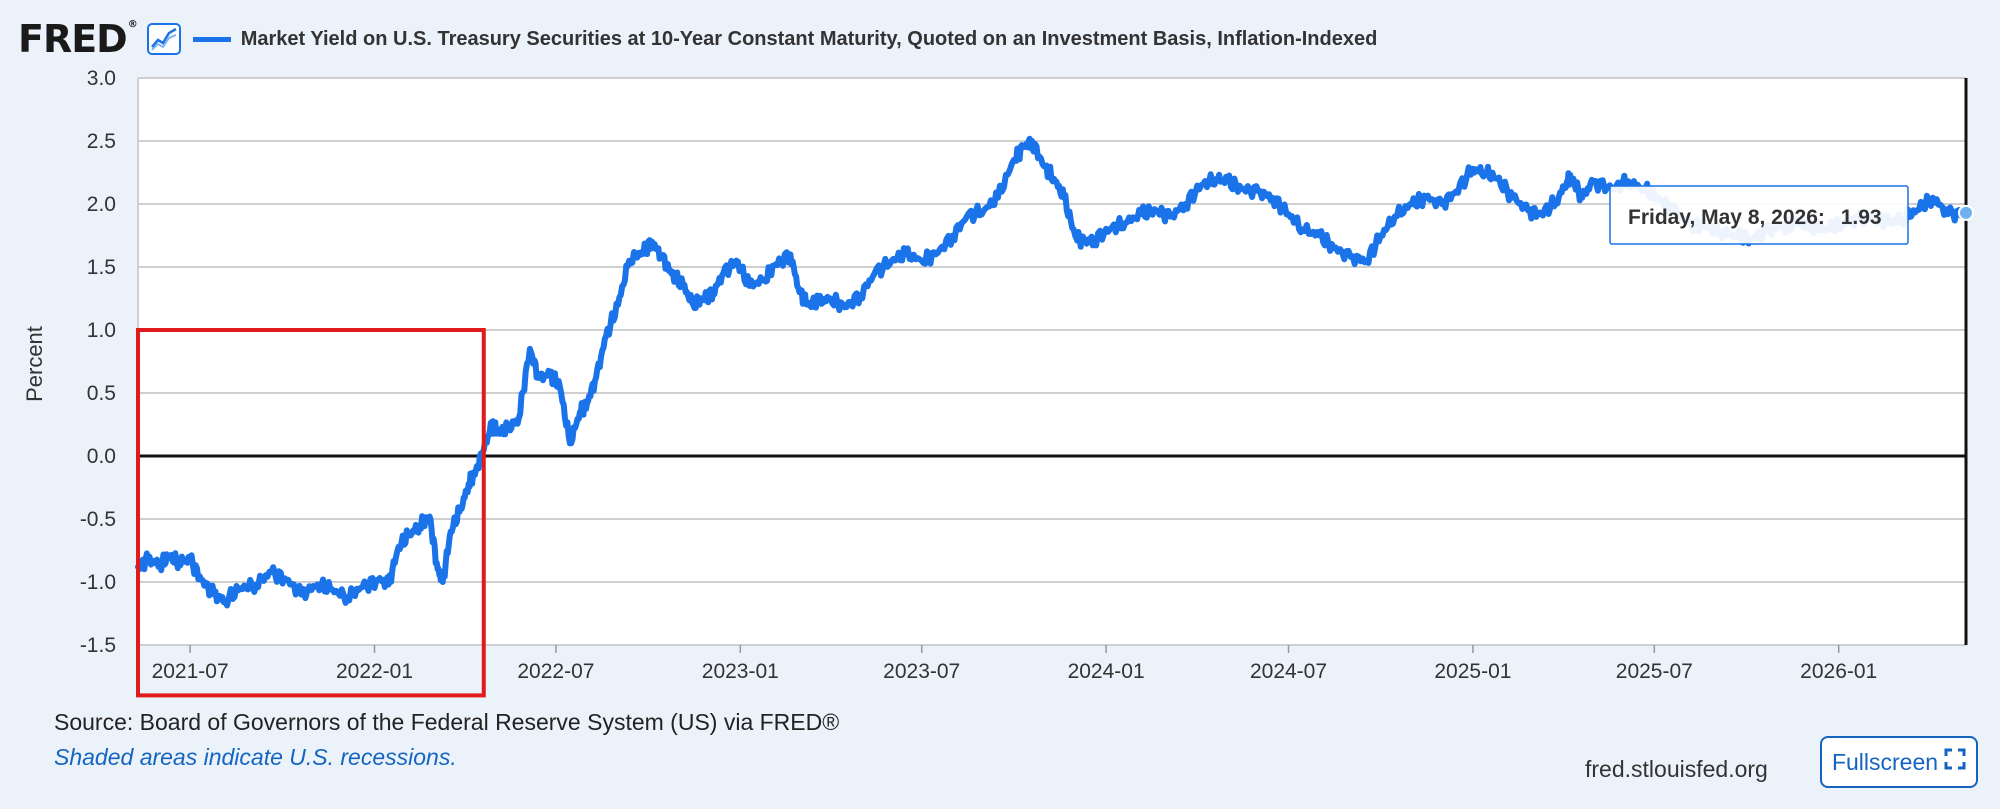 This screenshot has height=809, width=2000. What do you see at coordinates (1955, 762) in the screenshot?
I see `expand-icon` at bounding box center [1955, 762].